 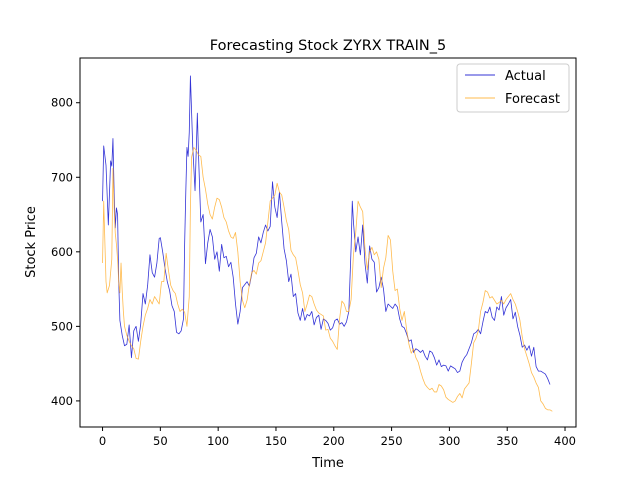 What do you see at coordinates (102, 441) in the screenshot?
I see `x-tick-label: 0` at bounding box center [102, 441].